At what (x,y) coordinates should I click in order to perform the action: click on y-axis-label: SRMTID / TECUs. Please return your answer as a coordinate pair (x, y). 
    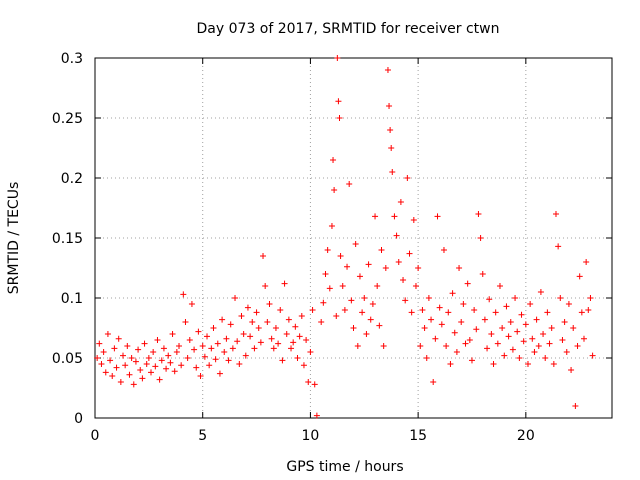
    Looking at the image, I should click on (14, 238).